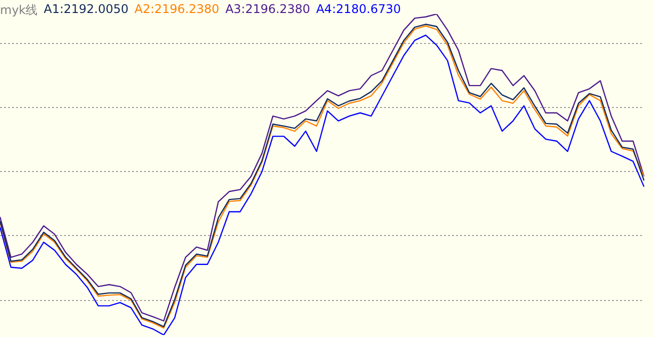 The width and height of the screenshot is (654, 337). I want to click on text: A1:2192.0050, so click(86, 10).